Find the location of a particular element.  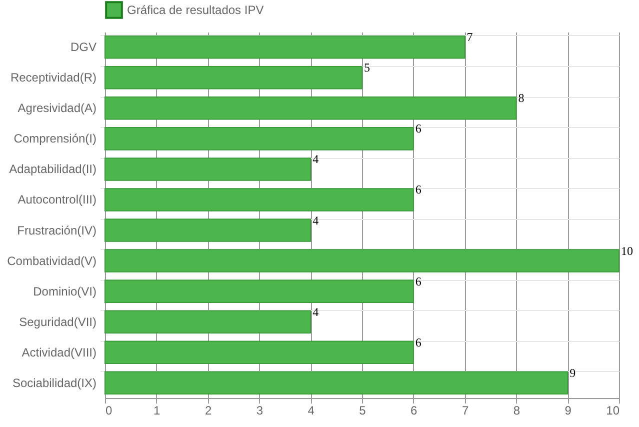

y-tick-label: Seguridad(VII) is located at coordinates (57, 321).